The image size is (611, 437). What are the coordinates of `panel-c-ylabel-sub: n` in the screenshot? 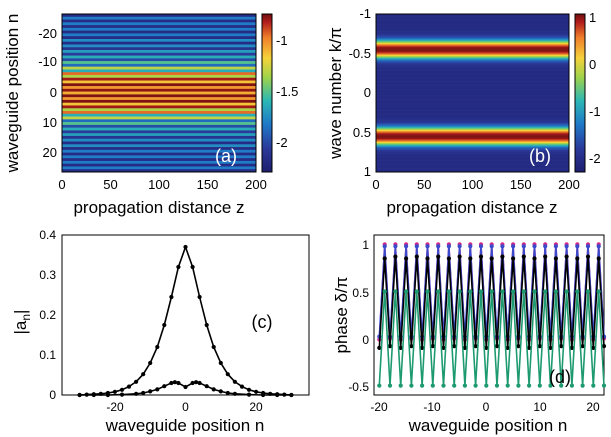 It's located at (26, 317).